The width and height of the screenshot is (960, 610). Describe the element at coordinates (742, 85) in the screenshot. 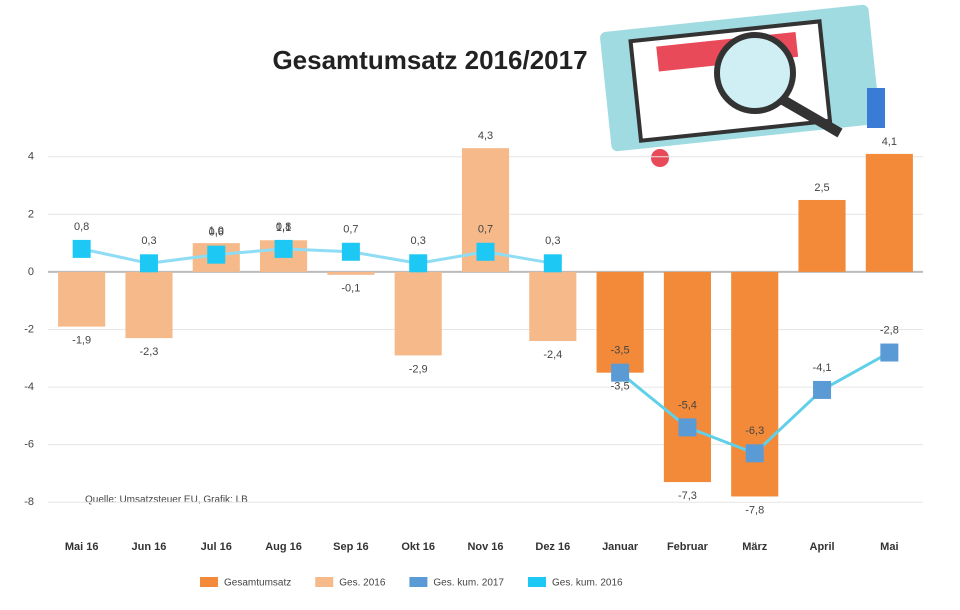

I see `illustration` at that location.